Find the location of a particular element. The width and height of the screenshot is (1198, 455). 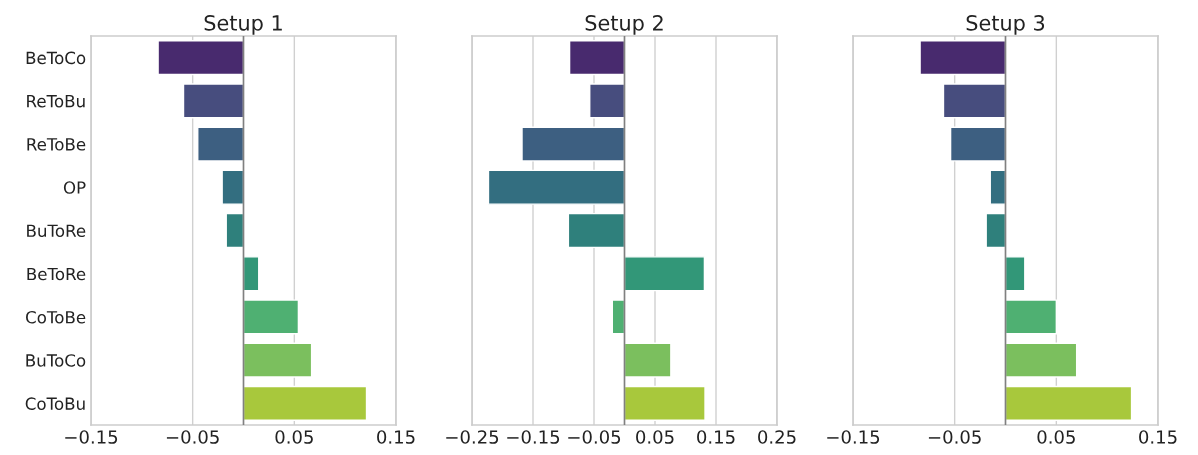

y-tick-label: ReToBe is located at coordinates (56, 144).